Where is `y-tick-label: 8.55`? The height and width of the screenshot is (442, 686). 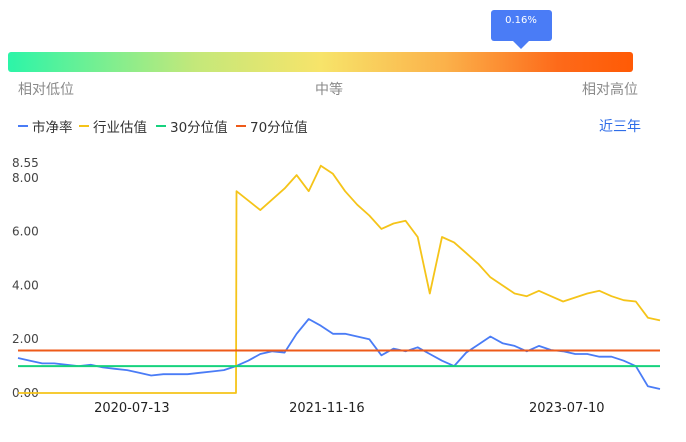 y-tick-label: 8.55 is located at coordinates (25, 163).